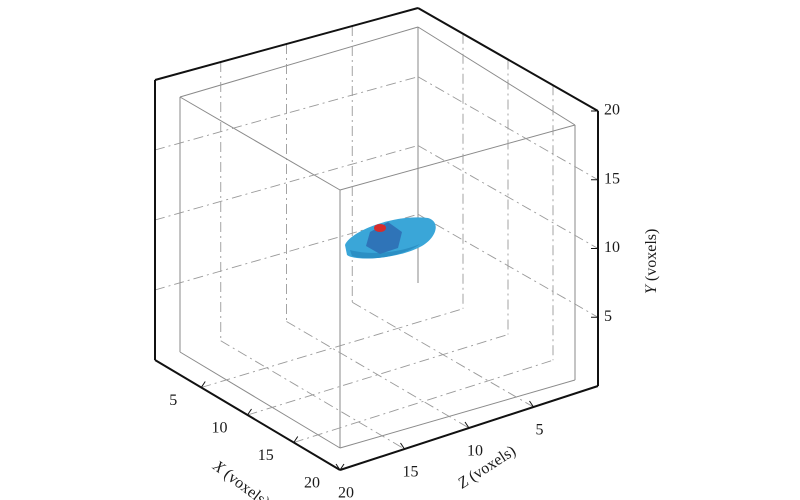  Describe the element at coordinates (475, 451) in the screenshot. I see `z-tick-label: 10` at that location.